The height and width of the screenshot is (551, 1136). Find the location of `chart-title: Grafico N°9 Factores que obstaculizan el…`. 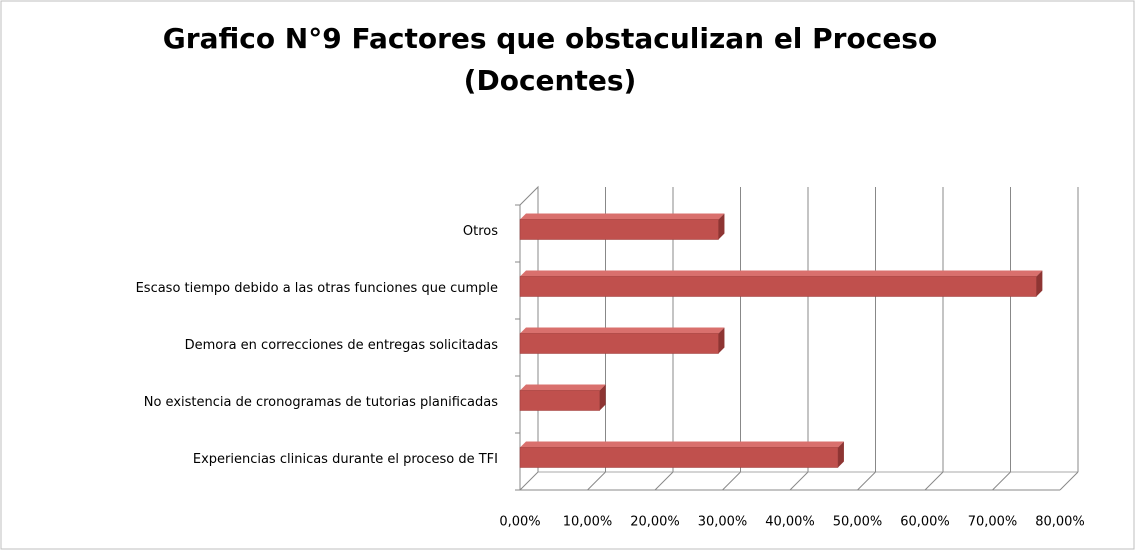

chart-title: Grafico N°9 Factores que obstaculizan el… is located at coordinates (550, 38).